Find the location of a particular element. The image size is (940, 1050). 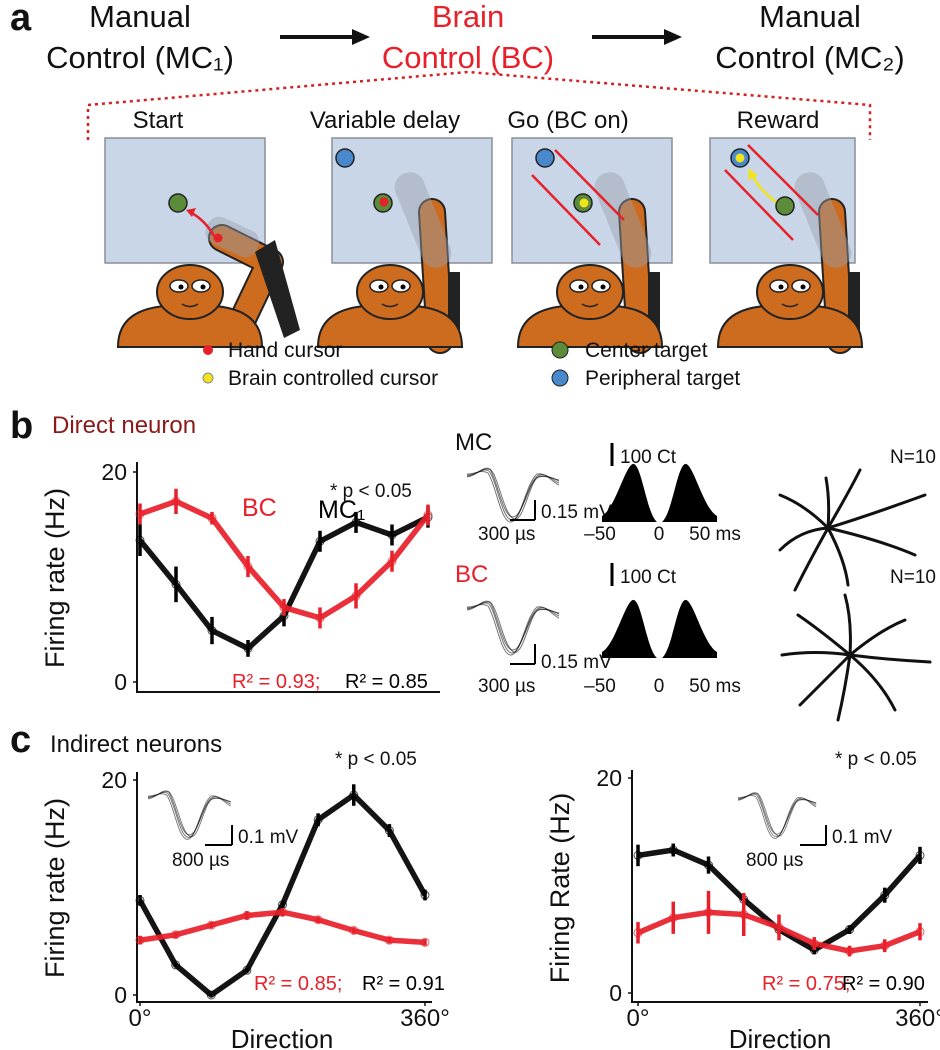

legend-label: Center target is located at coordinates (646, 350).